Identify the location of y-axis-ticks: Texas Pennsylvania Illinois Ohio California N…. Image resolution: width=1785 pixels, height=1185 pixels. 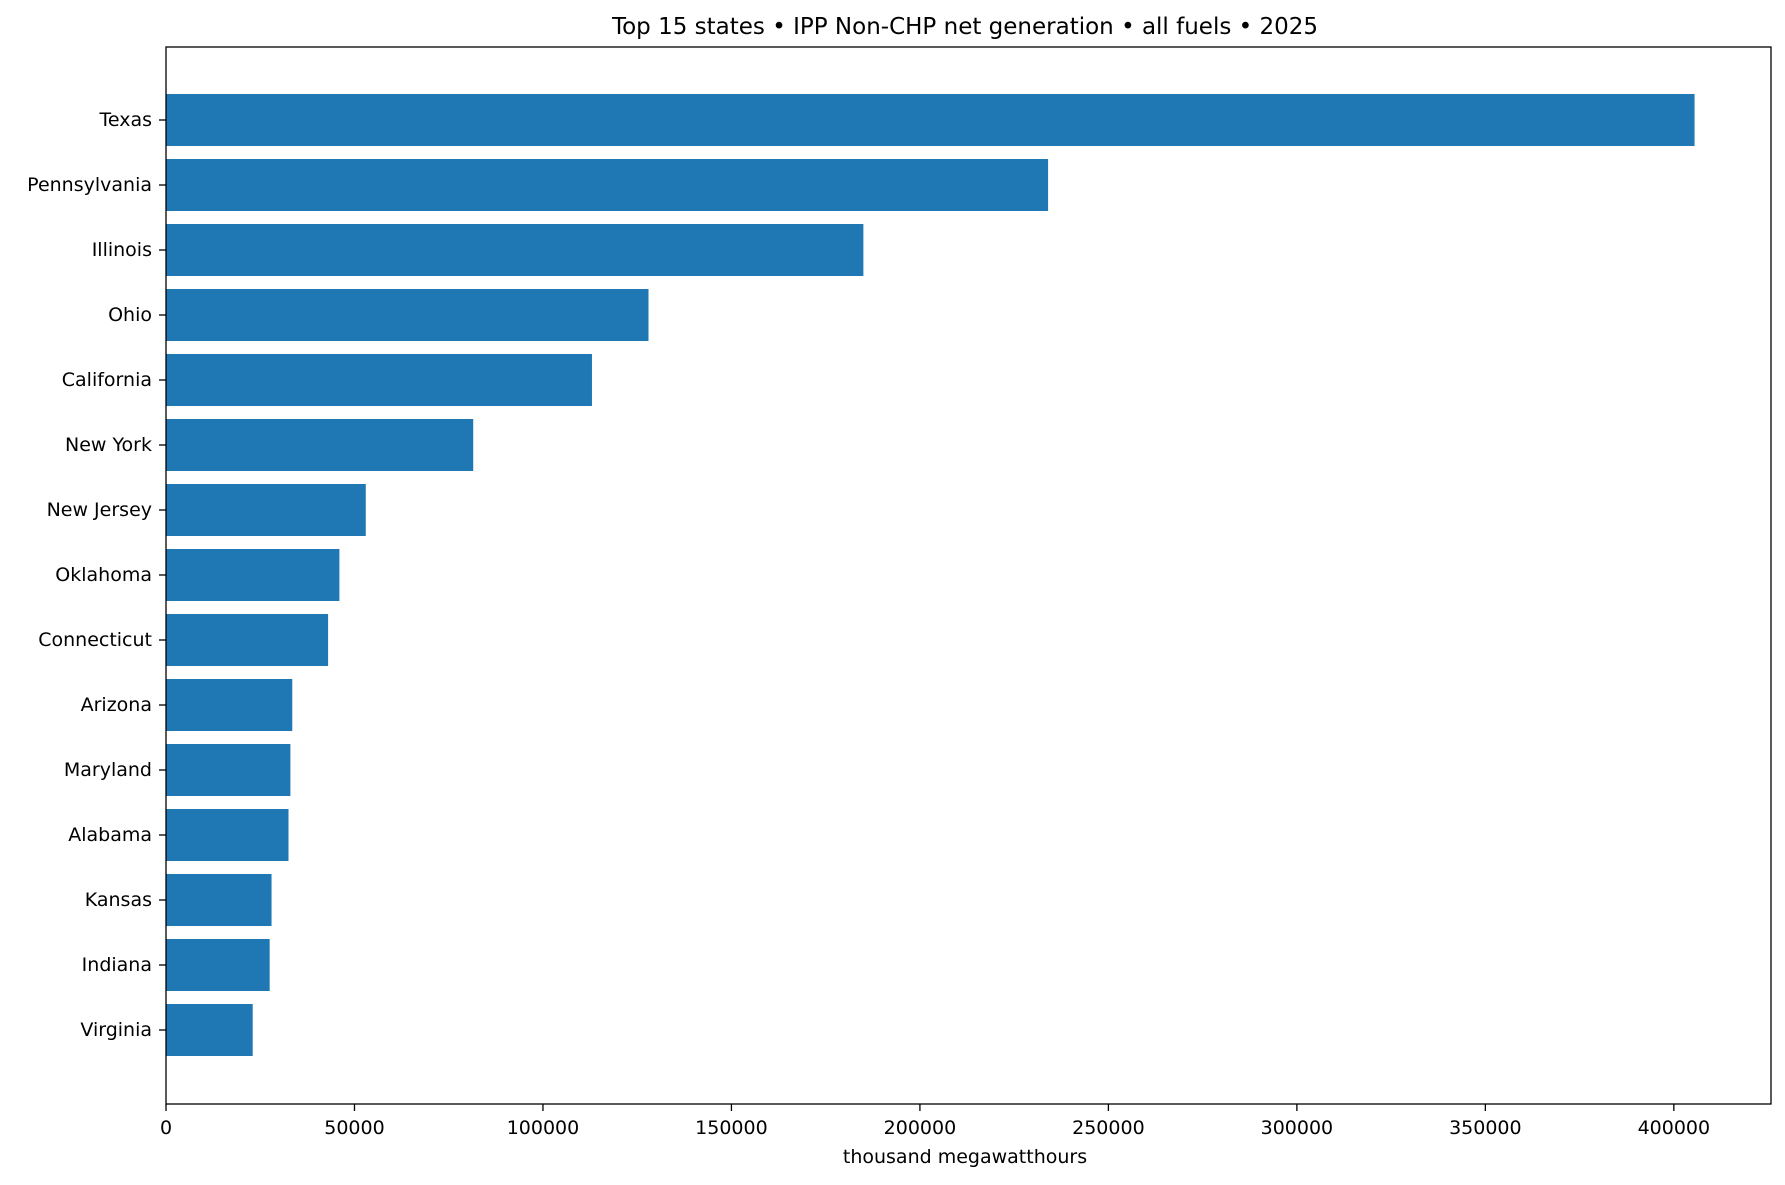
(96, 575).